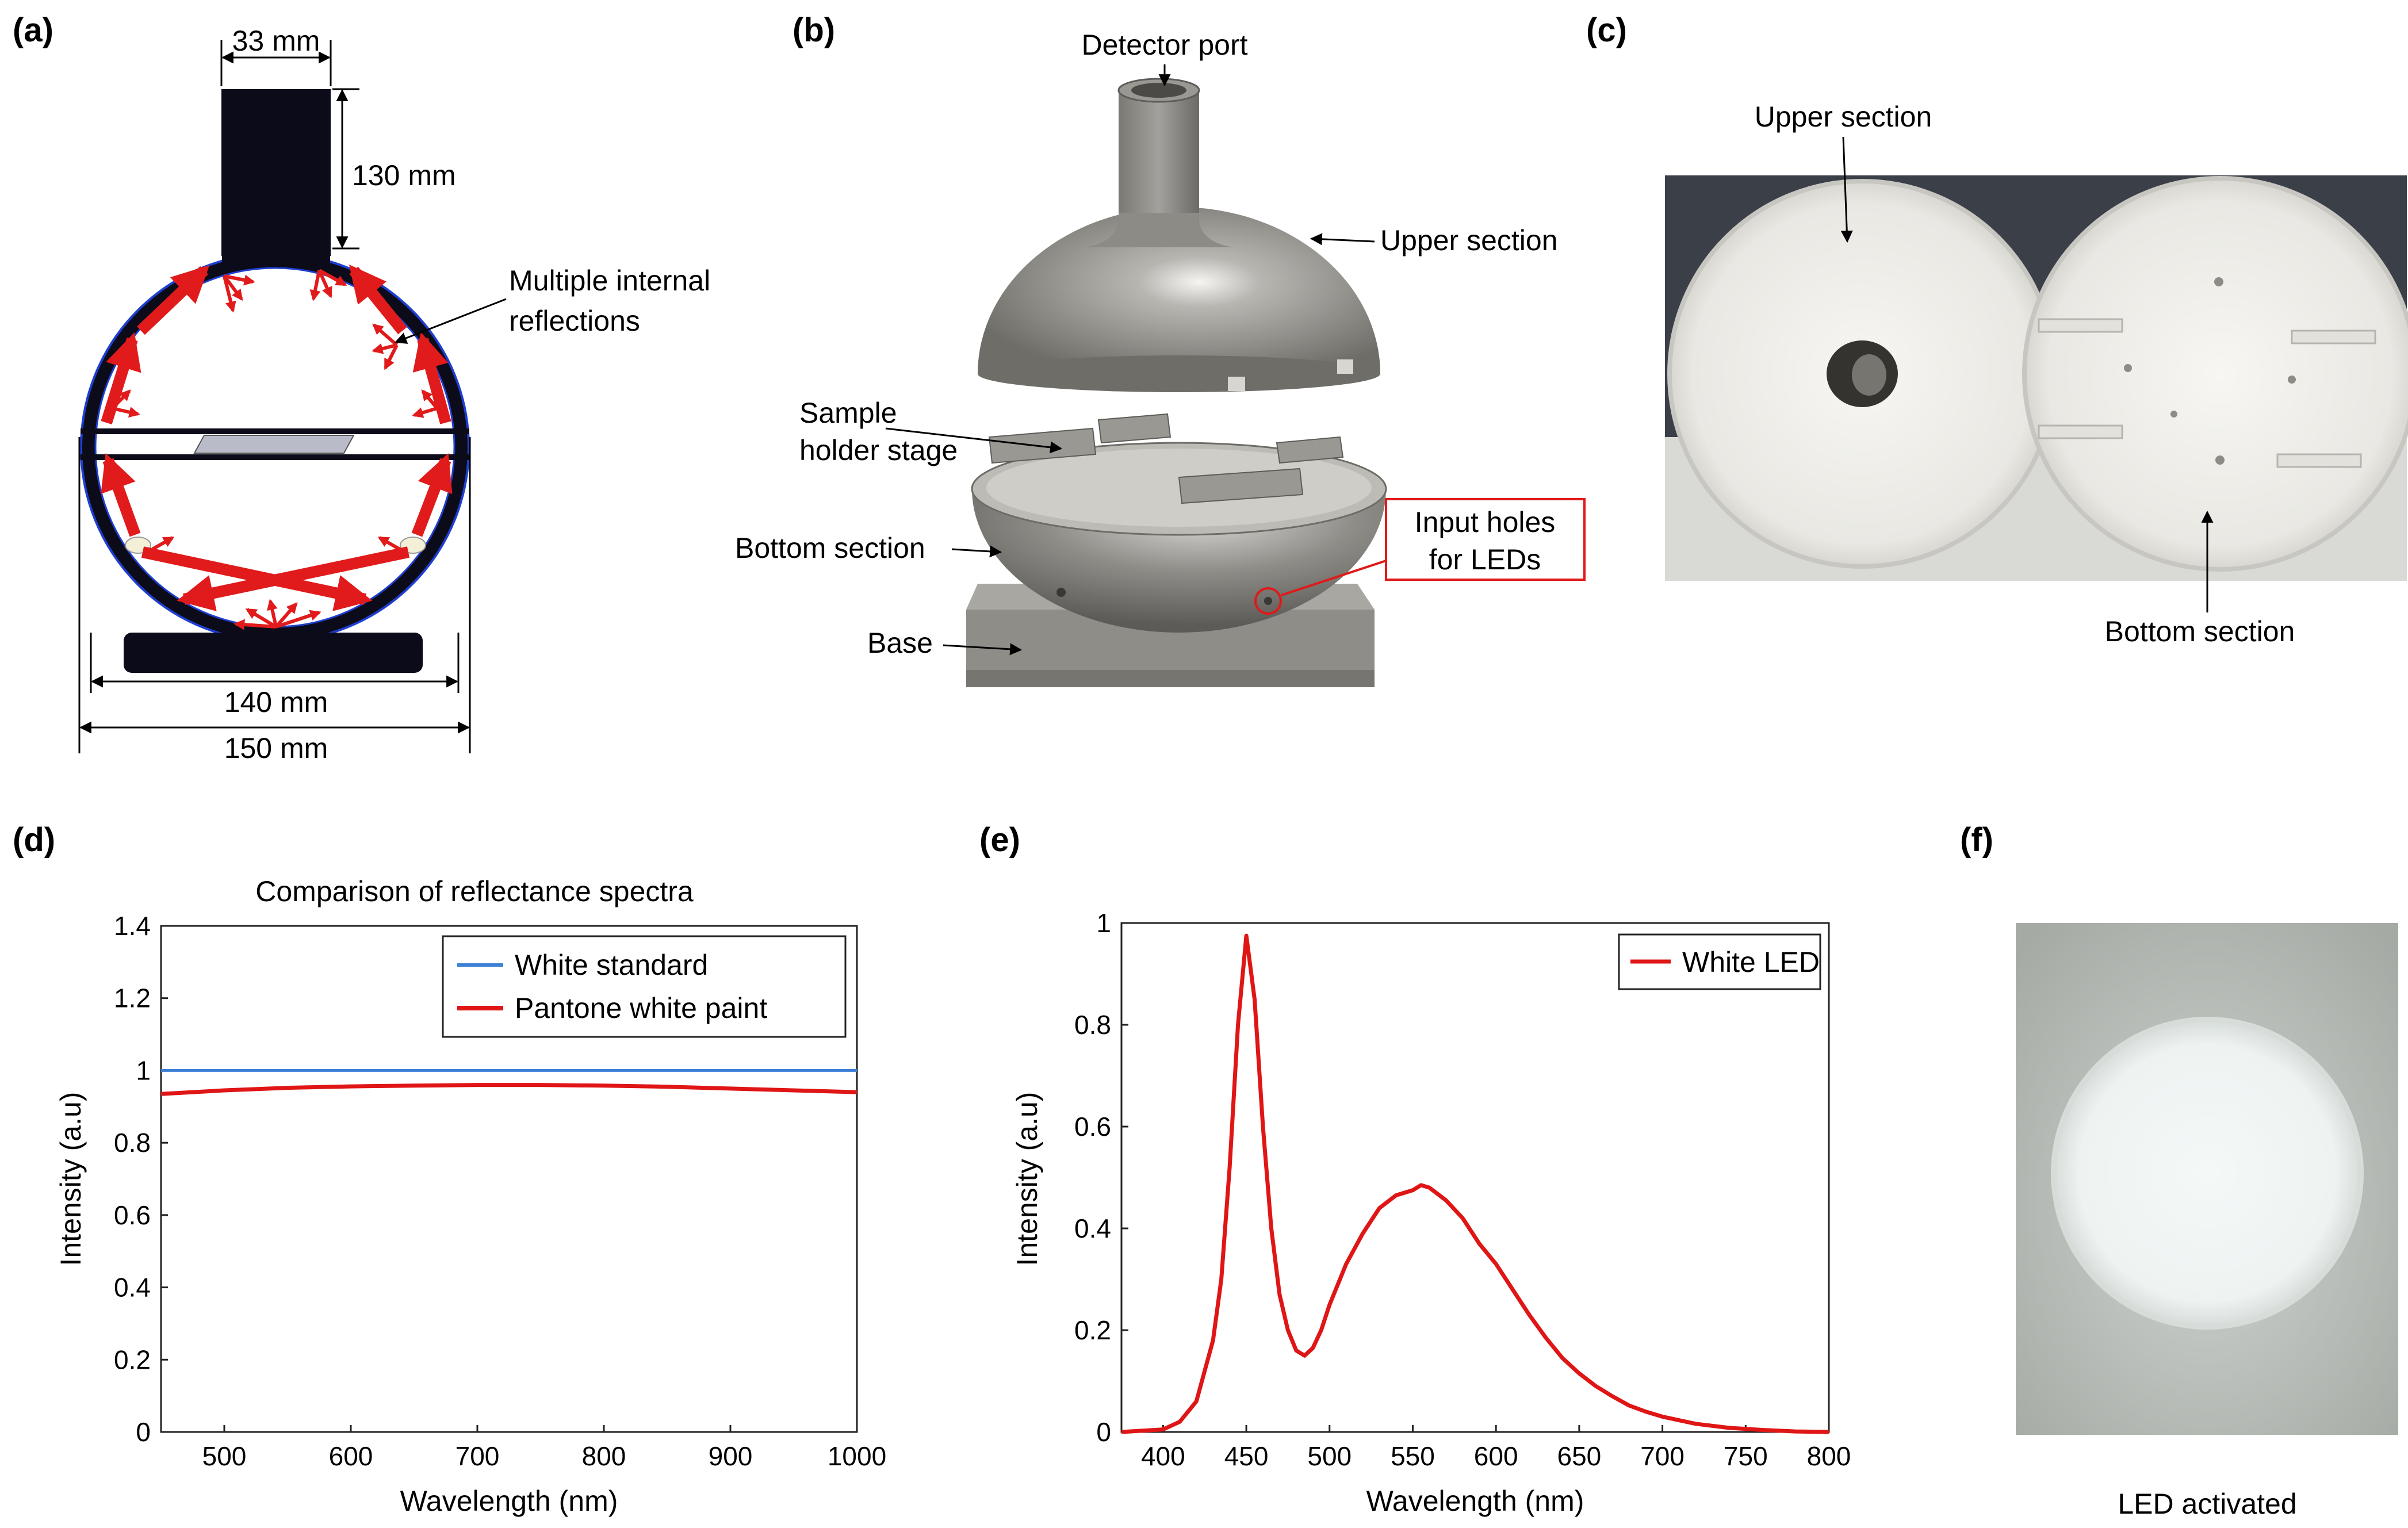 Image resolution: width=2408 pixels, height=1528 pixels. I want to click on dim-label-150mm: 150 mm, so click(276, 748).